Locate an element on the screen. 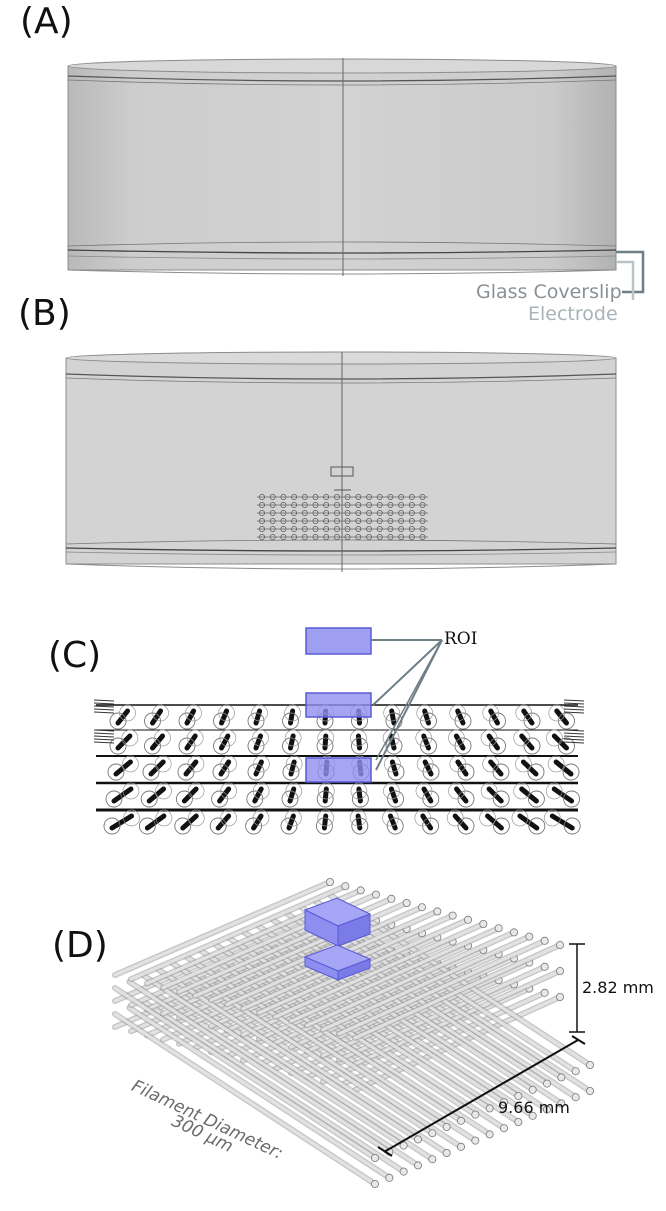 The width and height of the screenshot is (666, 1211). roi-low-c is located at coordinates (338, 770).